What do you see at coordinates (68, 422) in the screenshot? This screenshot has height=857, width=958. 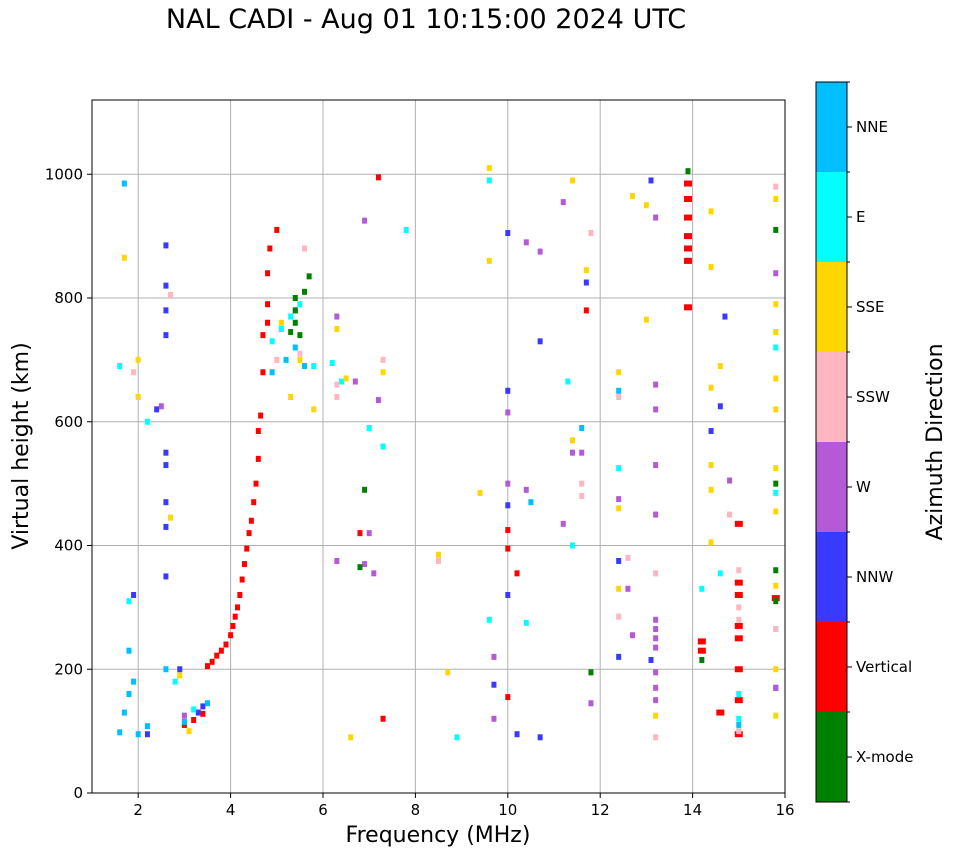 I see `y-tick-label: 600` at bounding box center [68, 422].